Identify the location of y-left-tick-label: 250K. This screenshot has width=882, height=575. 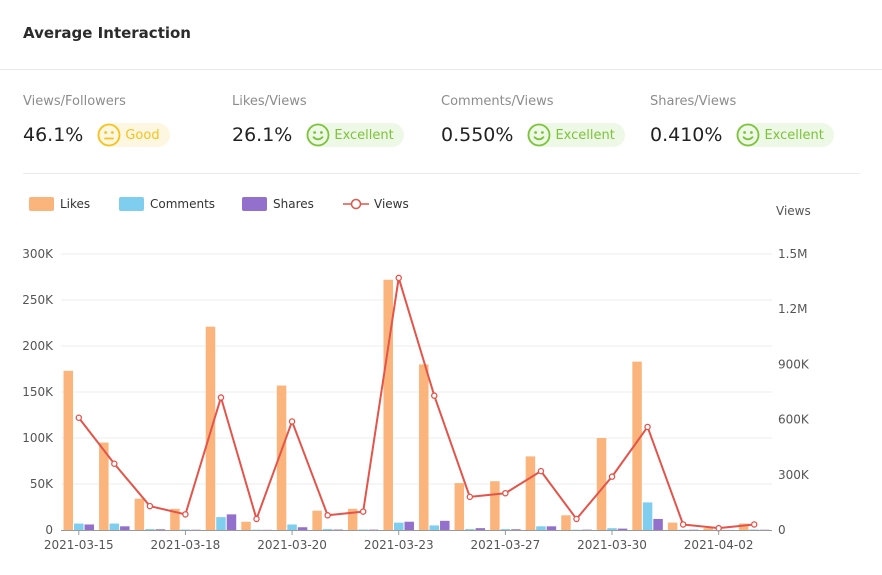
(38, 300).